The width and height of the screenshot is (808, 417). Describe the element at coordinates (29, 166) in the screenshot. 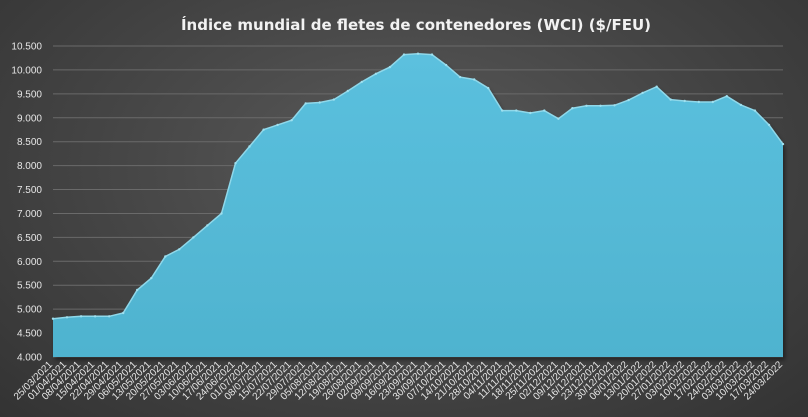

I see `y-tick-label: 8.000` at that location.